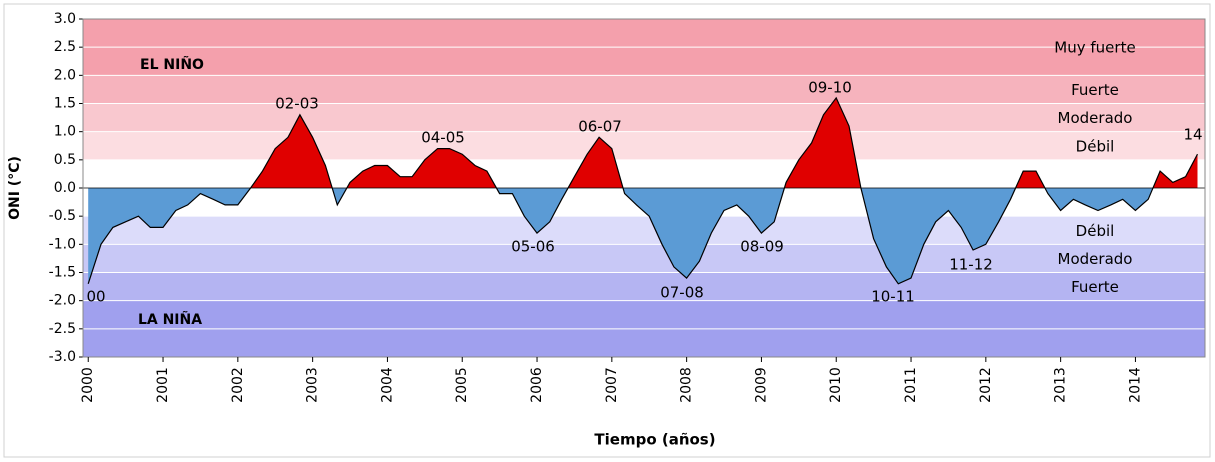 The width and height of the screenshot is (1215, 462). What do you see at coordinates (62, 244) in the screenshot?
I see `y-tick-label: -1.0` at bounding box center [62, 244].